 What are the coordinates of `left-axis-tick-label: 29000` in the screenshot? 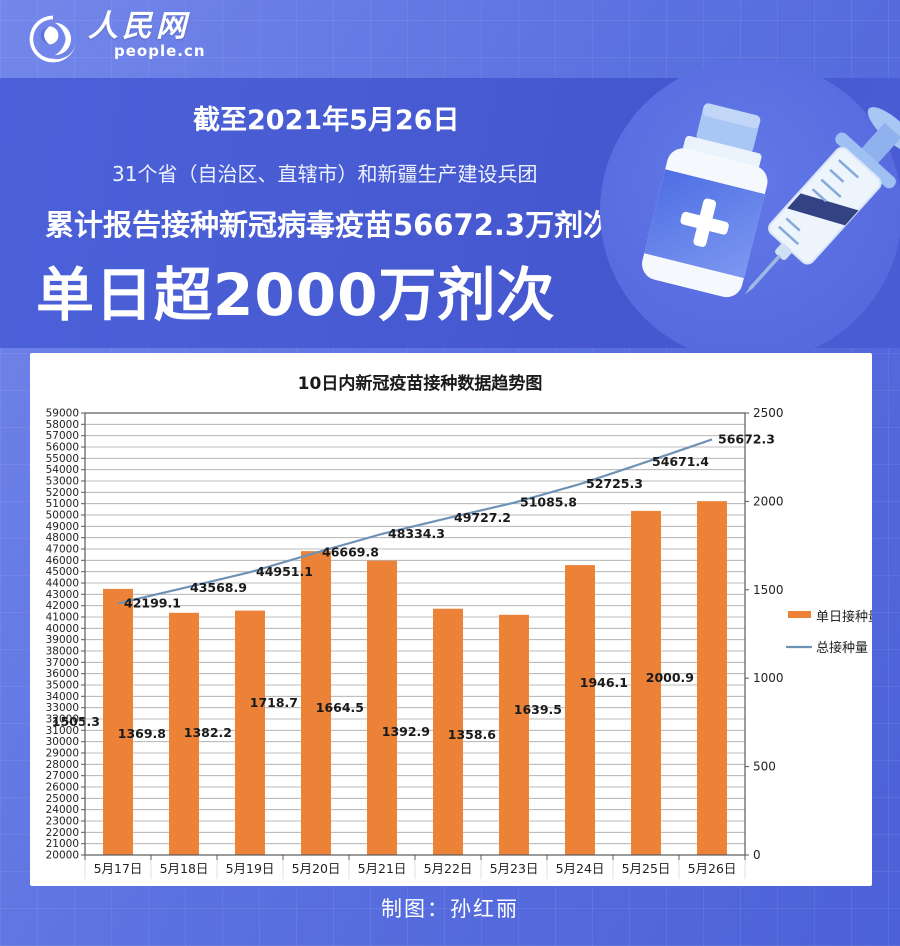 It's located at (62, 754).